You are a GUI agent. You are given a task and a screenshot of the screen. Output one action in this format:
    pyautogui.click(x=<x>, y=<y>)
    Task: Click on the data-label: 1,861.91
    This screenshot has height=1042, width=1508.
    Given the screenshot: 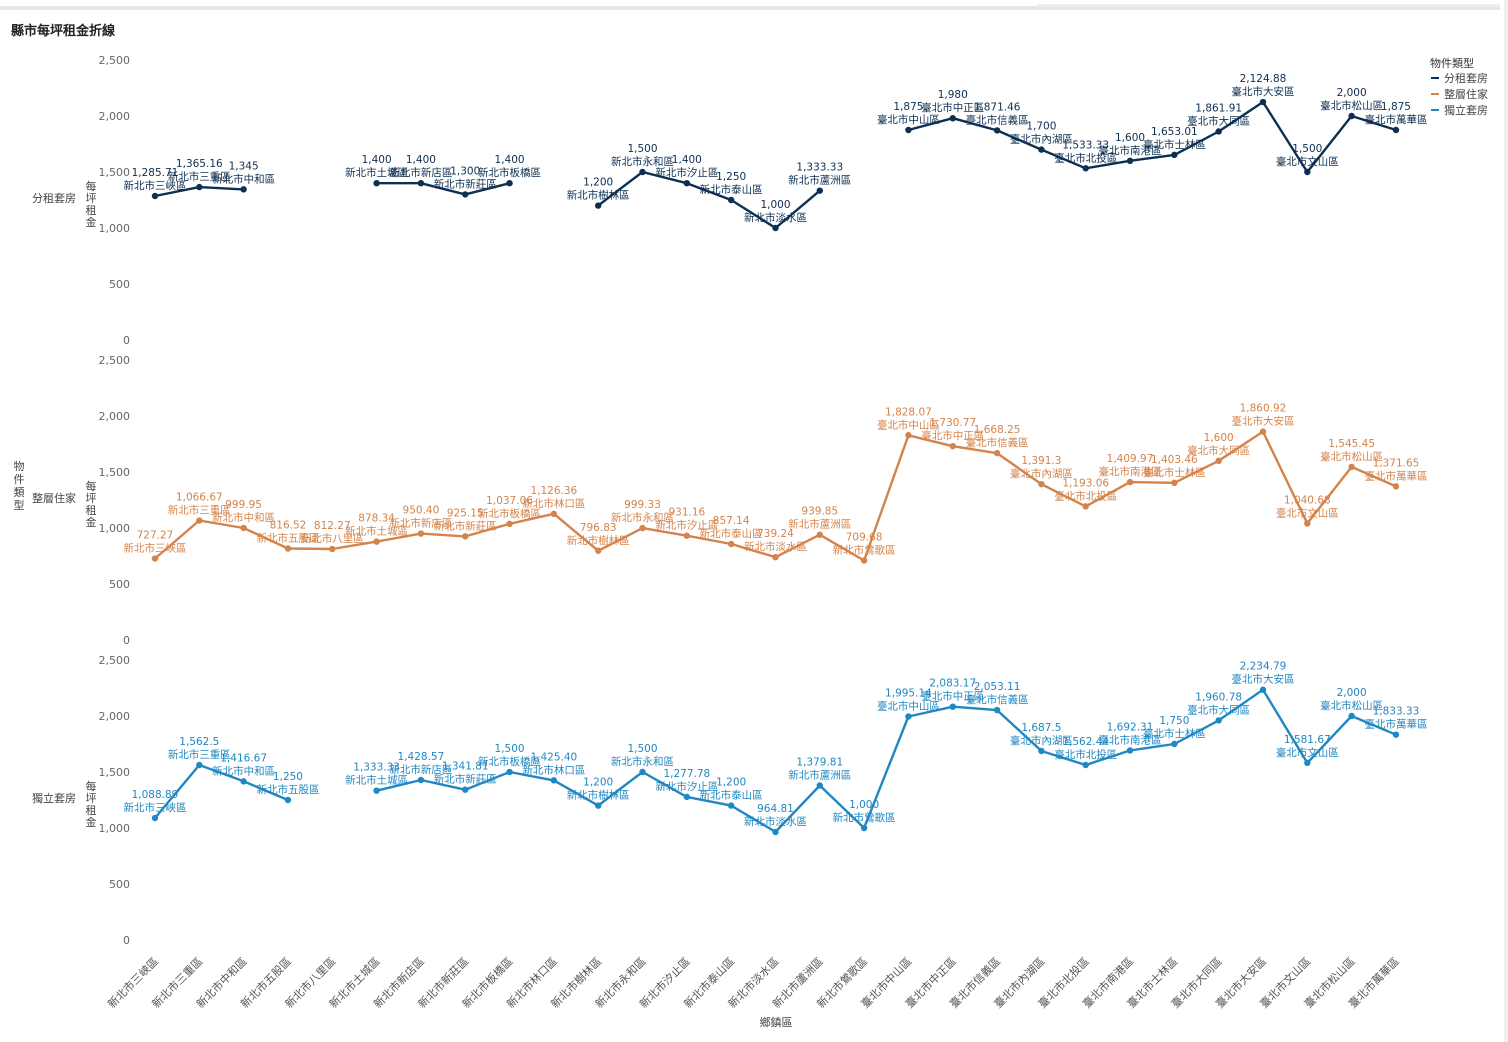 What is the action you would take?
    pyautogui.click(x=1218, y=108)
    